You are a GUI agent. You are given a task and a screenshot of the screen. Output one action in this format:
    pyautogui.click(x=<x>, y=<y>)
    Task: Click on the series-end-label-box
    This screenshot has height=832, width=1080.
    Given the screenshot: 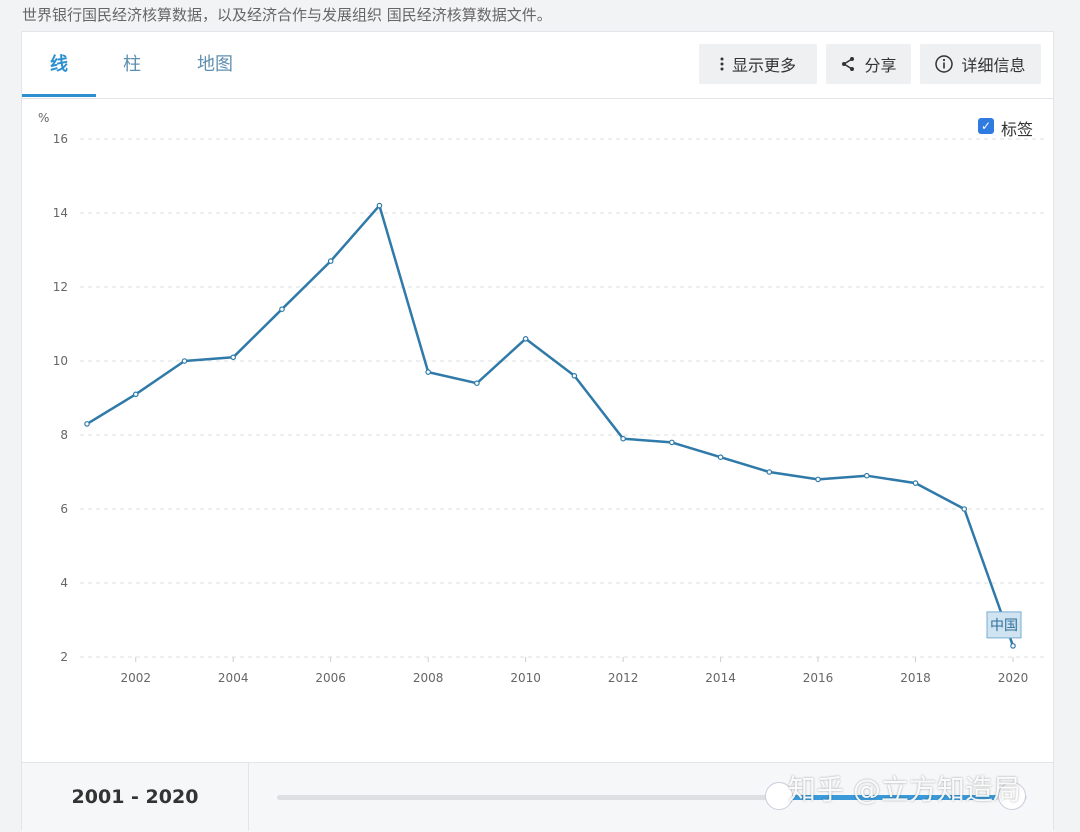 What is the action you would take?
    pyautogui.click(x=1004, y=625)
    